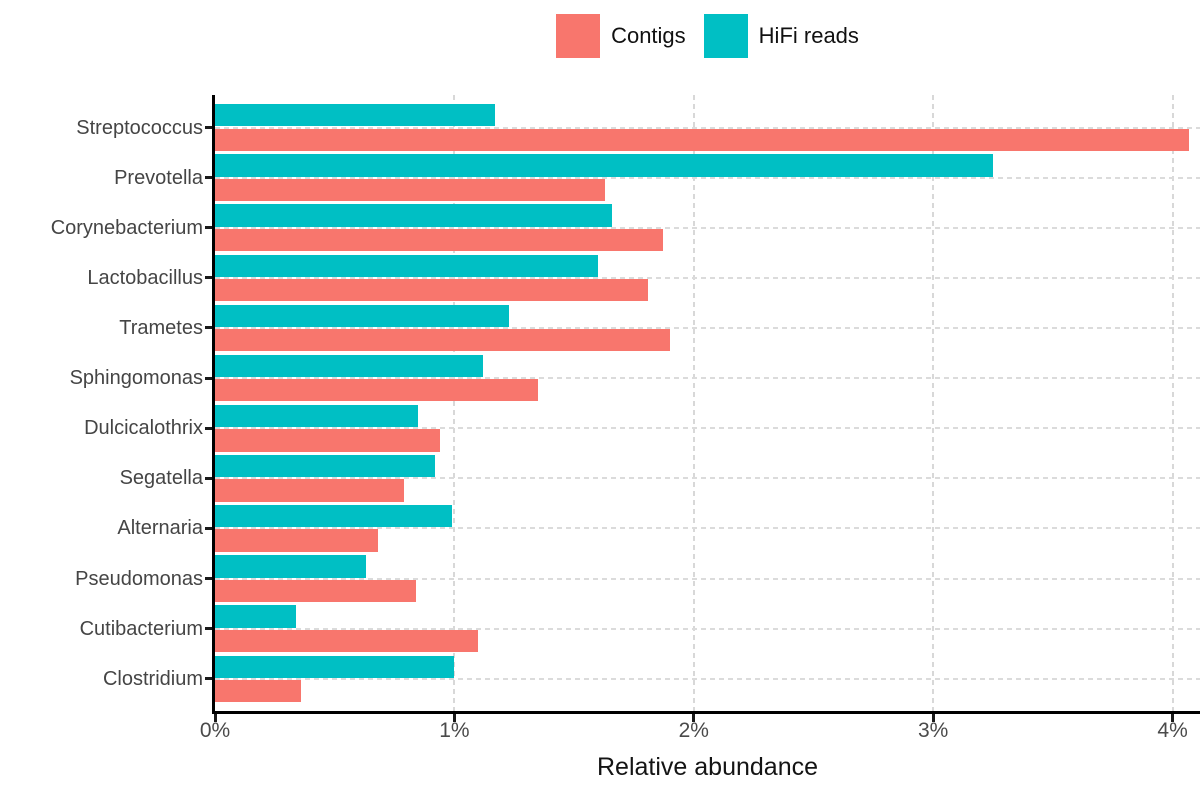 The height and width of the screenshot is (800, 1200). I want to click on category-label-cutibacterium: Cutibacterium, so click(141, 628).